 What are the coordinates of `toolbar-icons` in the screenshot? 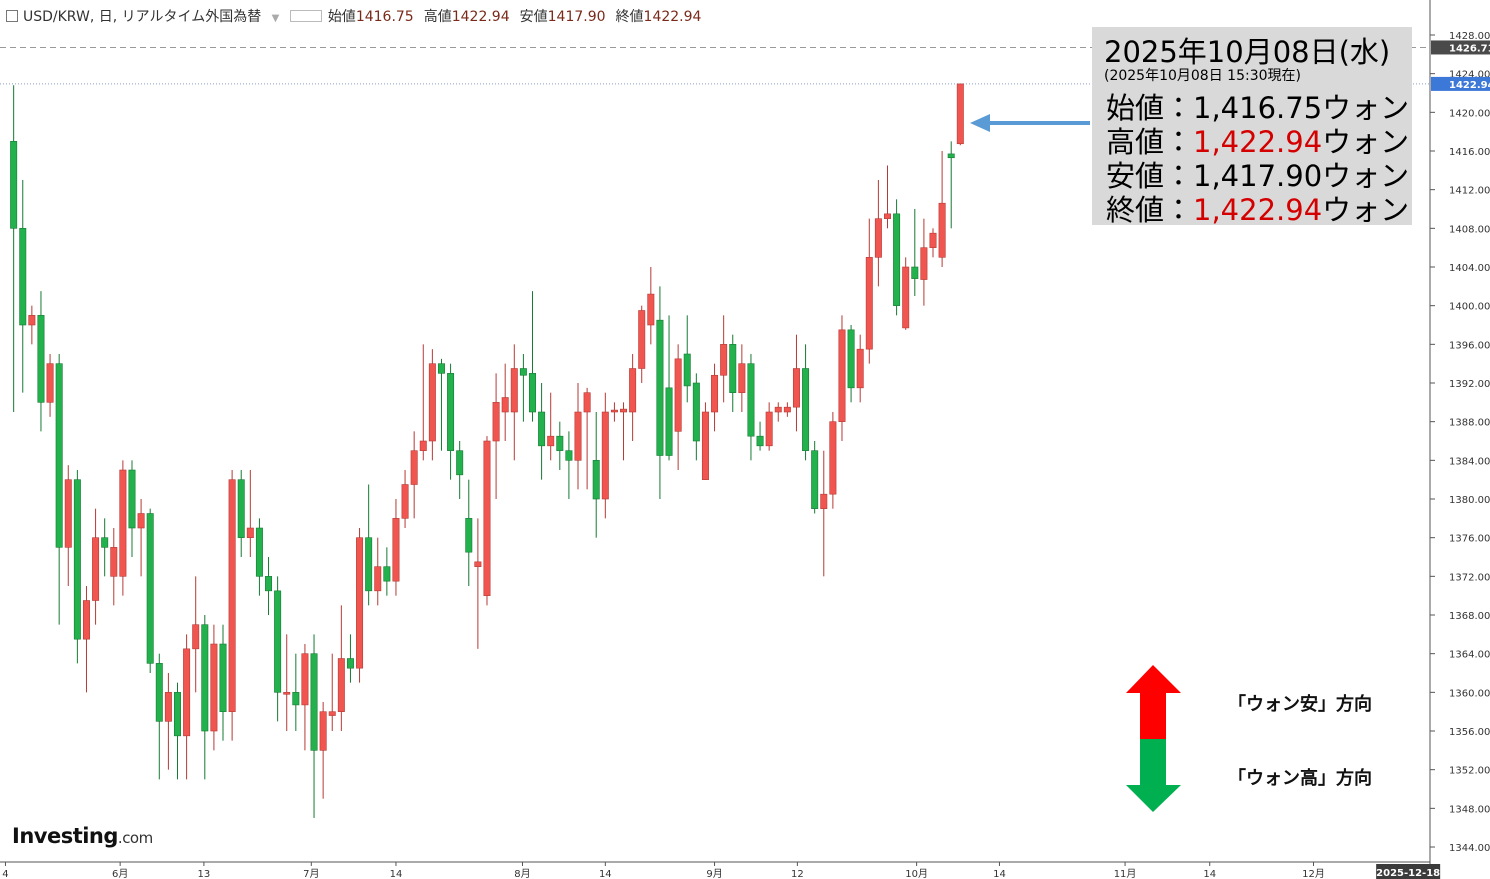 It's located at (305, 16).